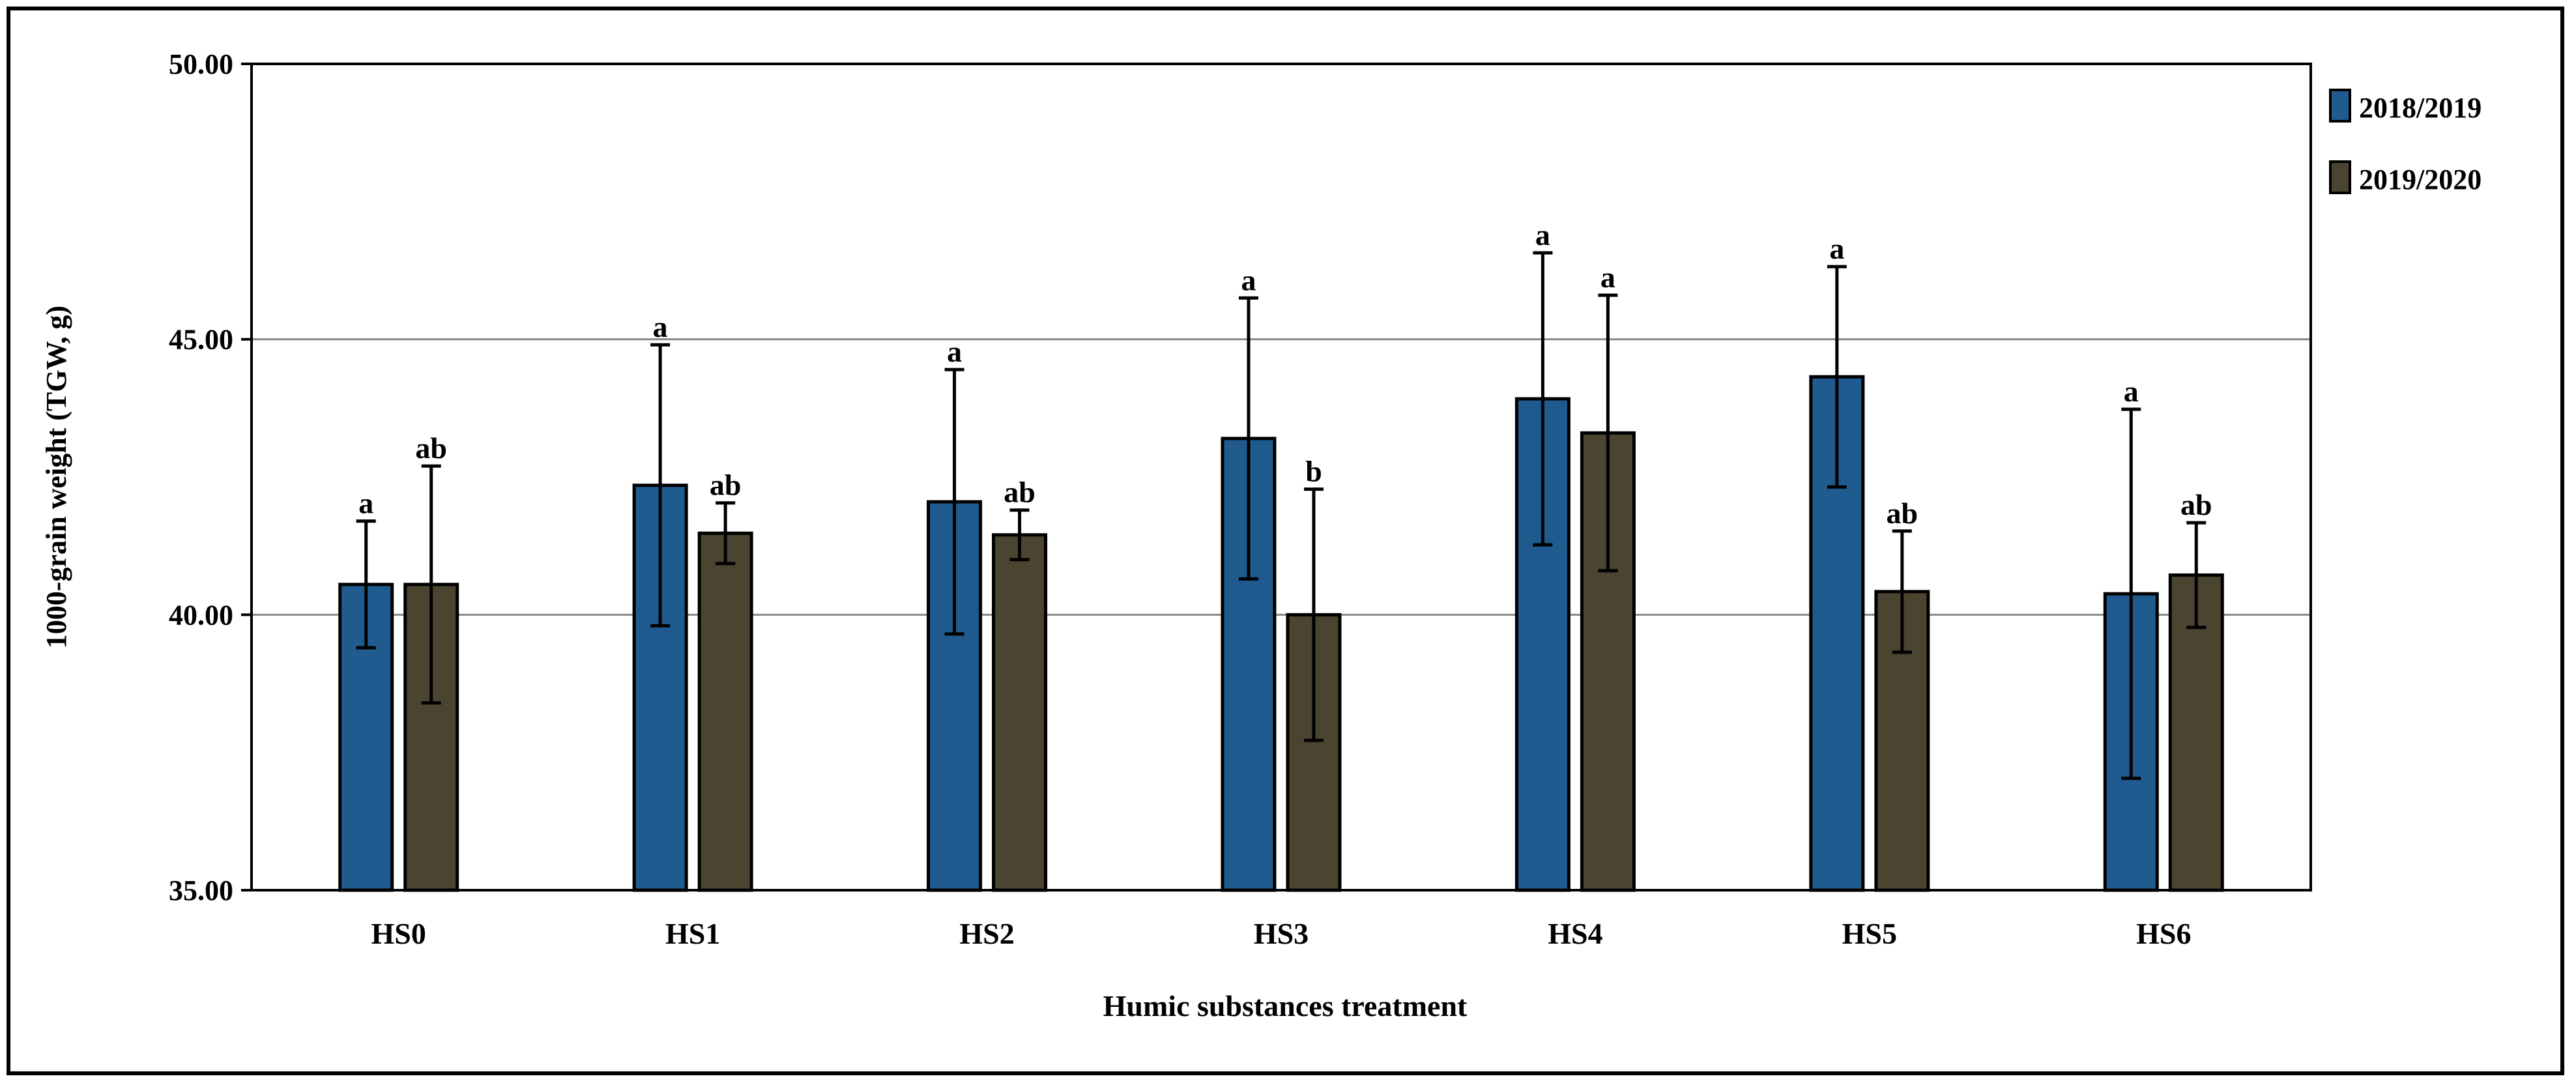 This screenshot has width=2576, height=1087. Describe the element at coordinates (1313, 471) in the screenshot. I see `sig-label-hs3-series-1: b` at that location.